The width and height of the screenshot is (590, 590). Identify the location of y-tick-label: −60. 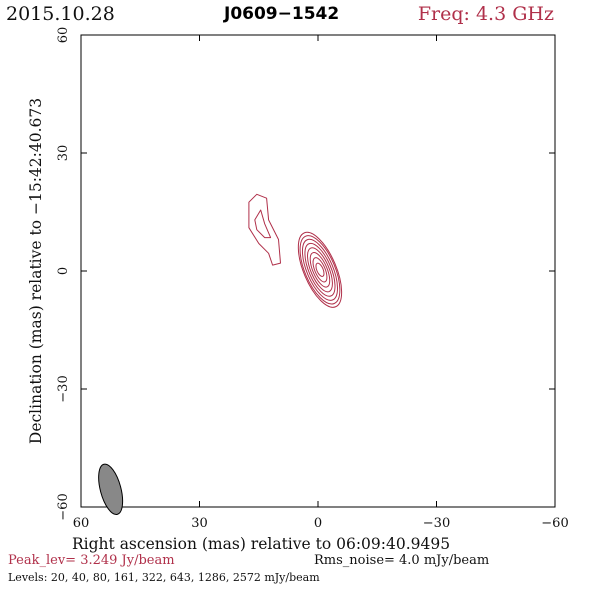
(63, 506).